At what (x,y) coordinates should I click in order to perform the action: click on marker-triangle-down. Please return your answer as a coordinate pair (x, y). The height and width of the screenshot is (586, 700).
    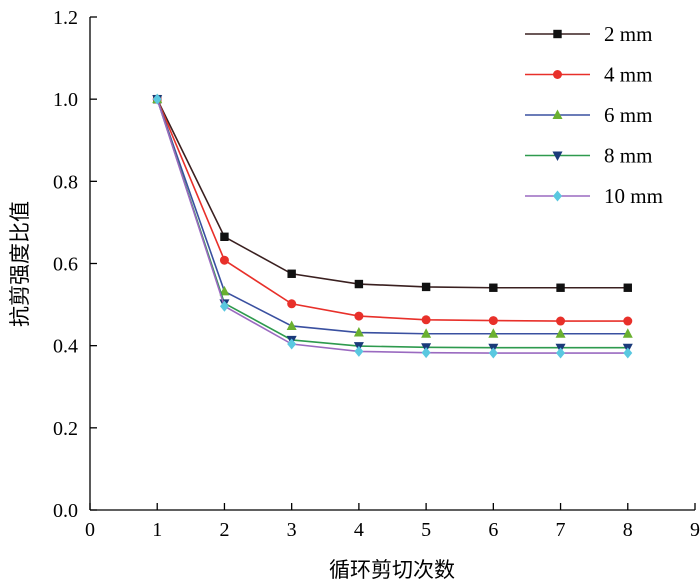
    Looking at the image, I should click on (557, 156).